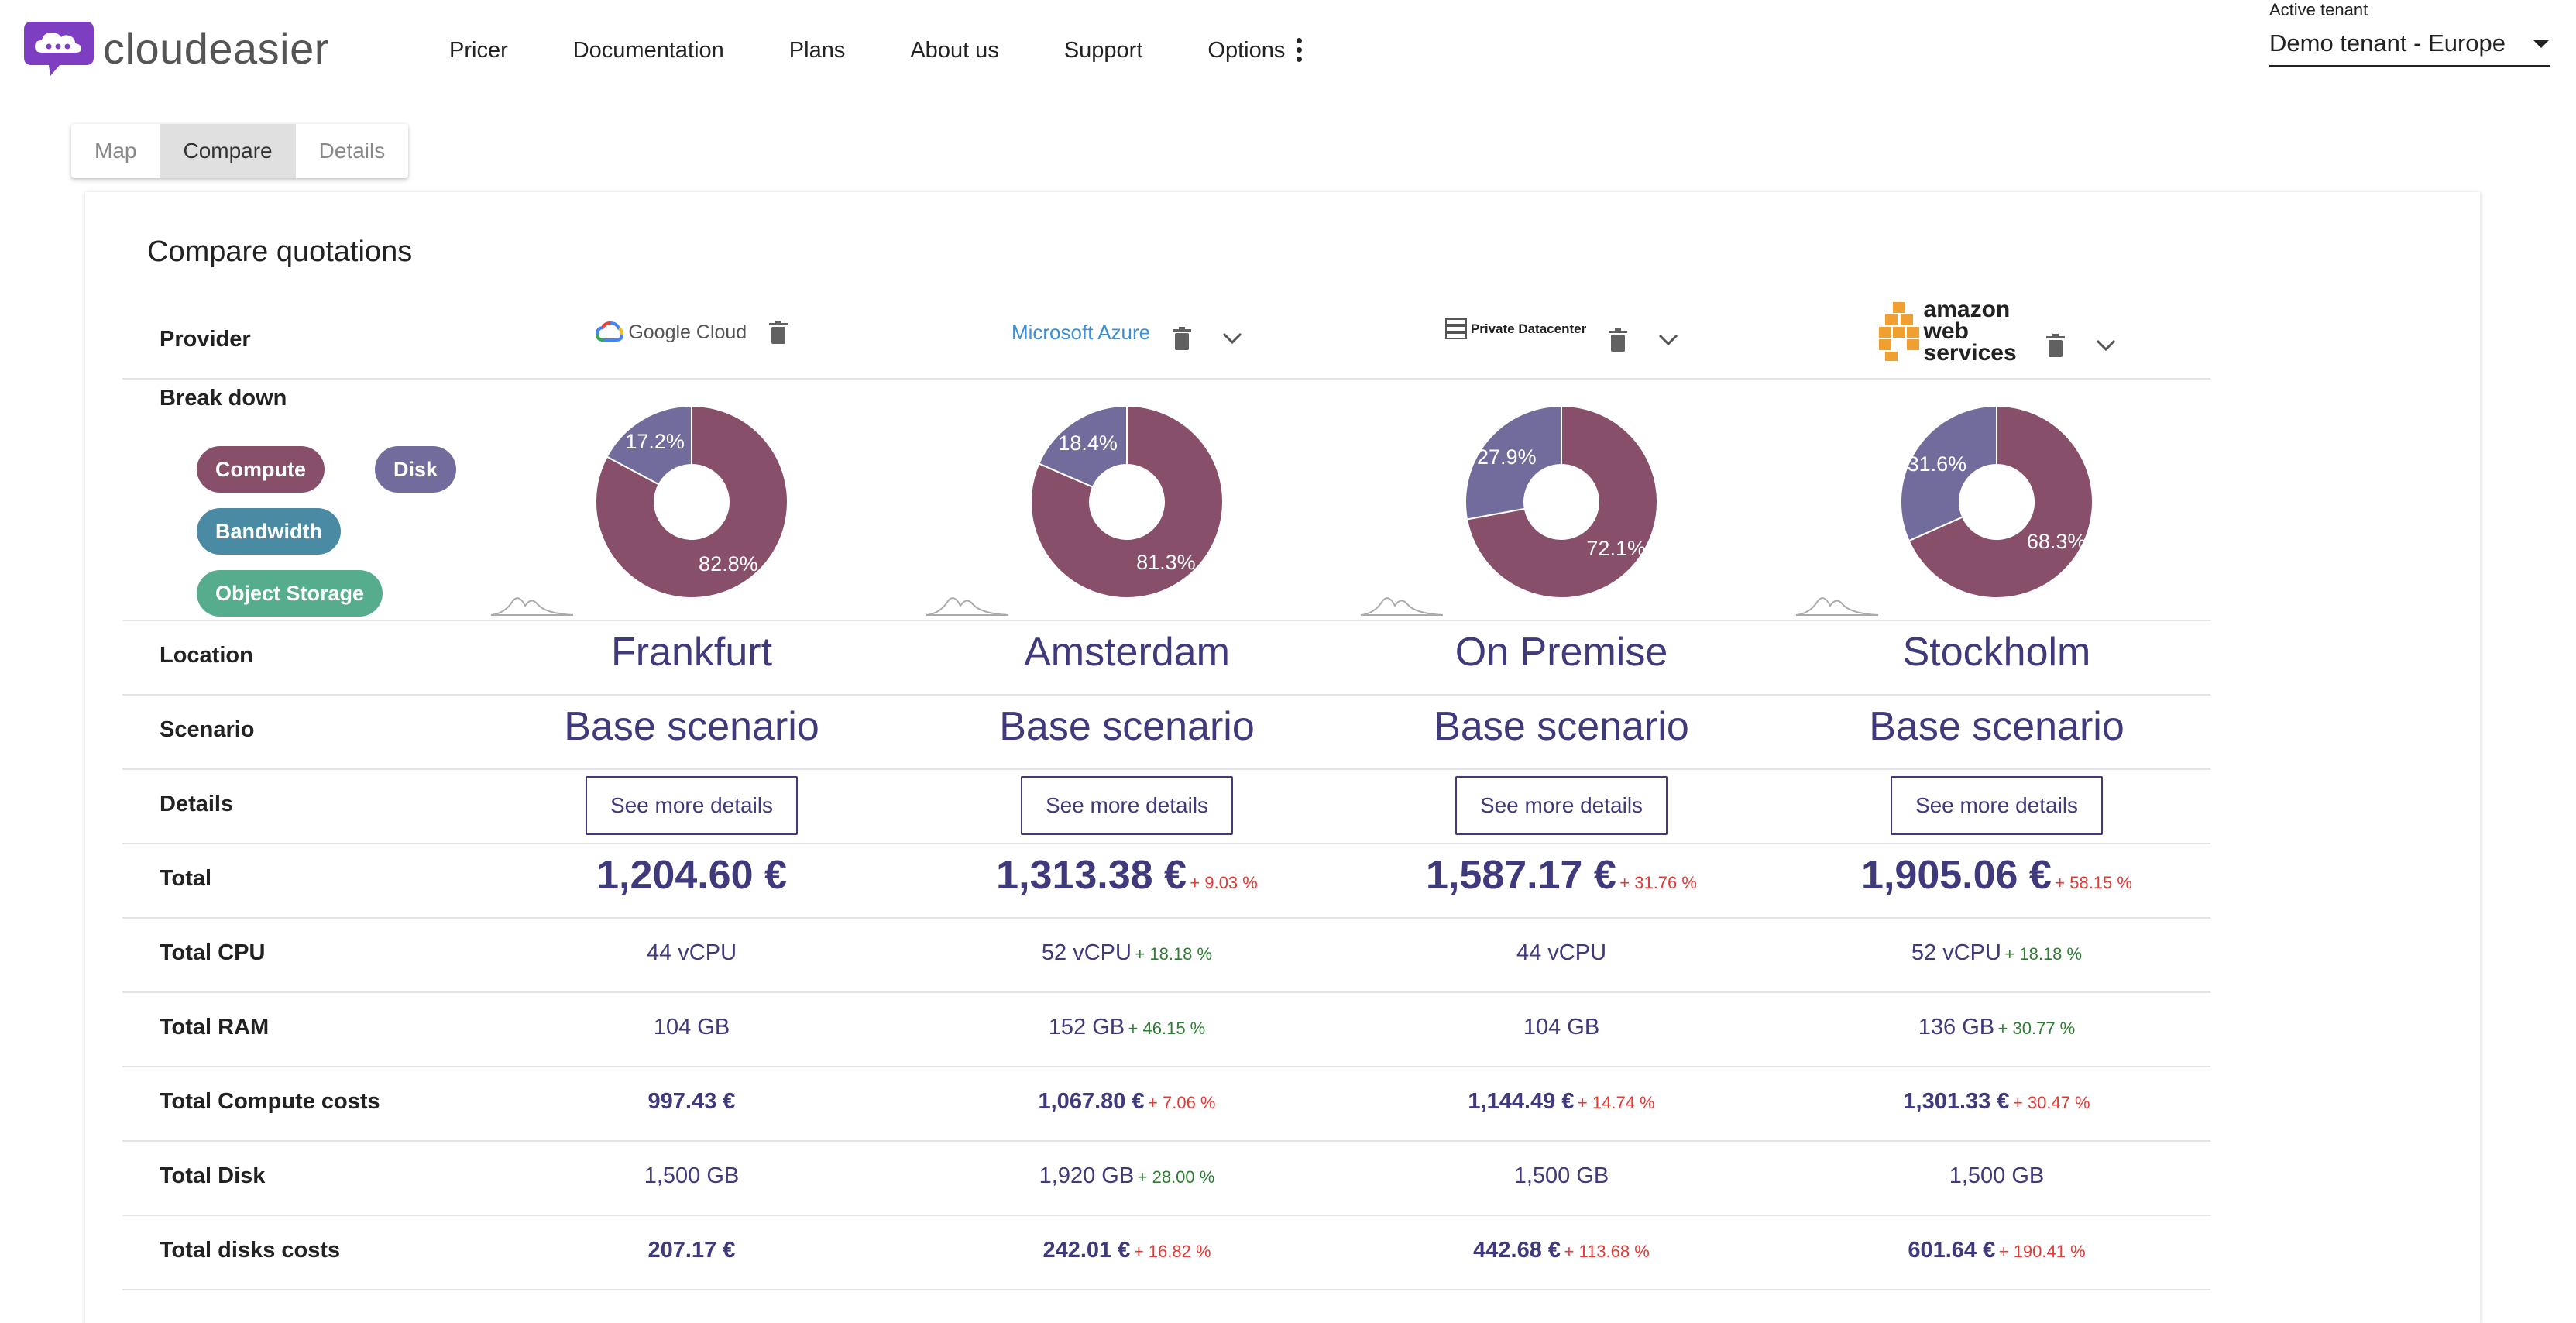 The height and width of the screenshot is (1323, 2576). What do you see at coordinates (1616, 1102) in the screenshot?
I see `compute-costs-pct: + 14.74 %` at bounding box center [1616, 1102].